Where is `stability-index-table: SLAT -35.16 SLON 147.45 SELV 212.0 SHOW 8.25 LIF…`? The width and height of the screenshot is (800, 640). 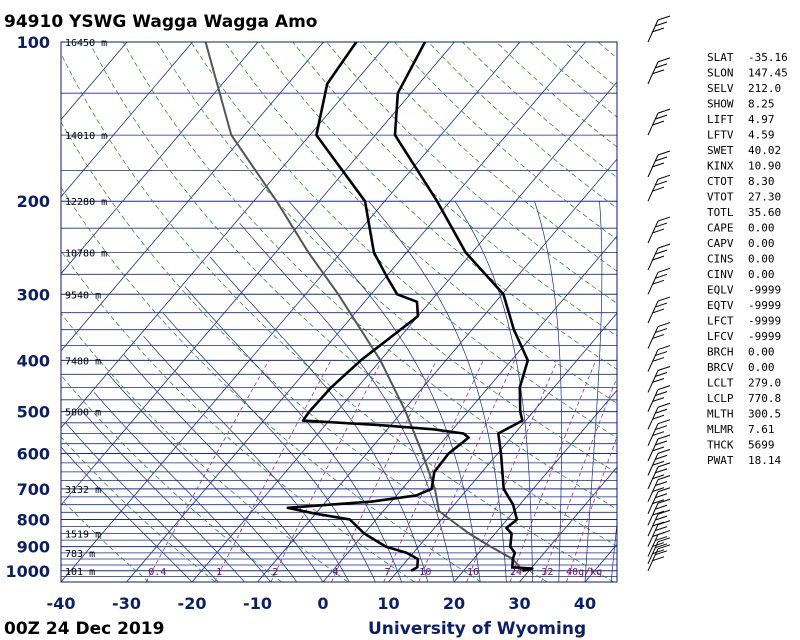 stability-index-table: SLAT -35.16 SLON 147.45 SELV 212.0 SHOW 8.25 LIF… is located at coordinates (747, 259).